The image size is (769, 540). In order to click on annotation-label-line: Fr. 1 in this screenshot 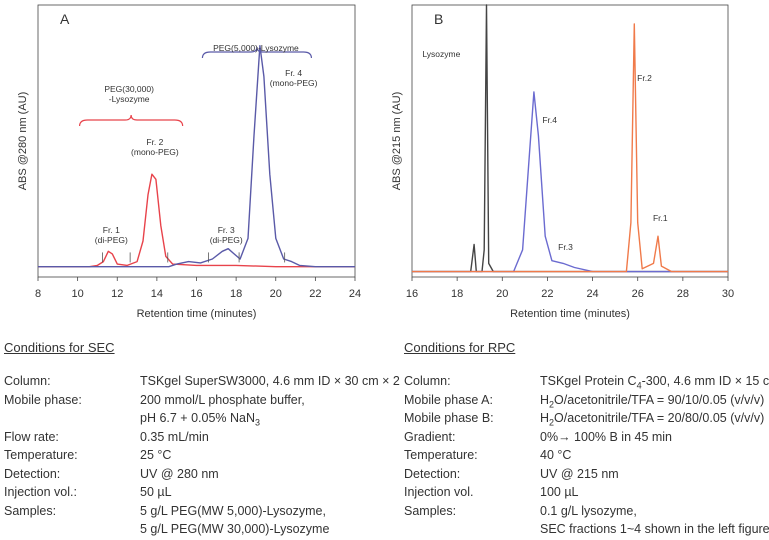, I will do `click(111, 230)`.